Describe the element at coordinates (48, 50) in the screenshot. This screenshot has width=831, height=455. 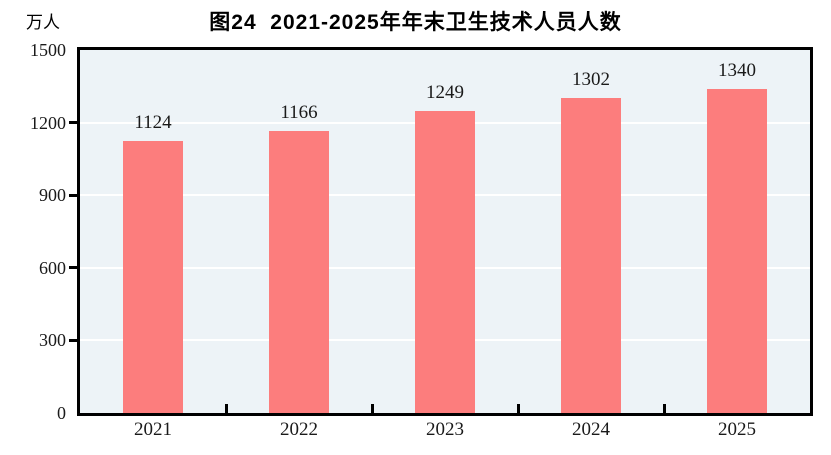
I see `y-axis-label-1500: 1500` at that location.